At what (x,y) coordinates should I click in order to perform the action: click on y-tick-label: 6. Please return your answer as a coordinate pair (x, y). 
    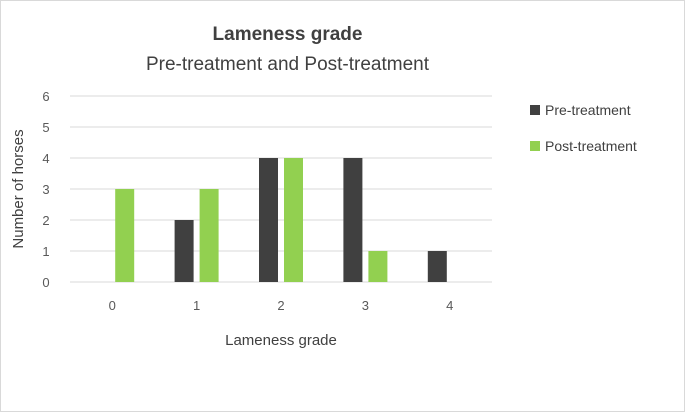
    Looking at the image, I should click on (45, 96).